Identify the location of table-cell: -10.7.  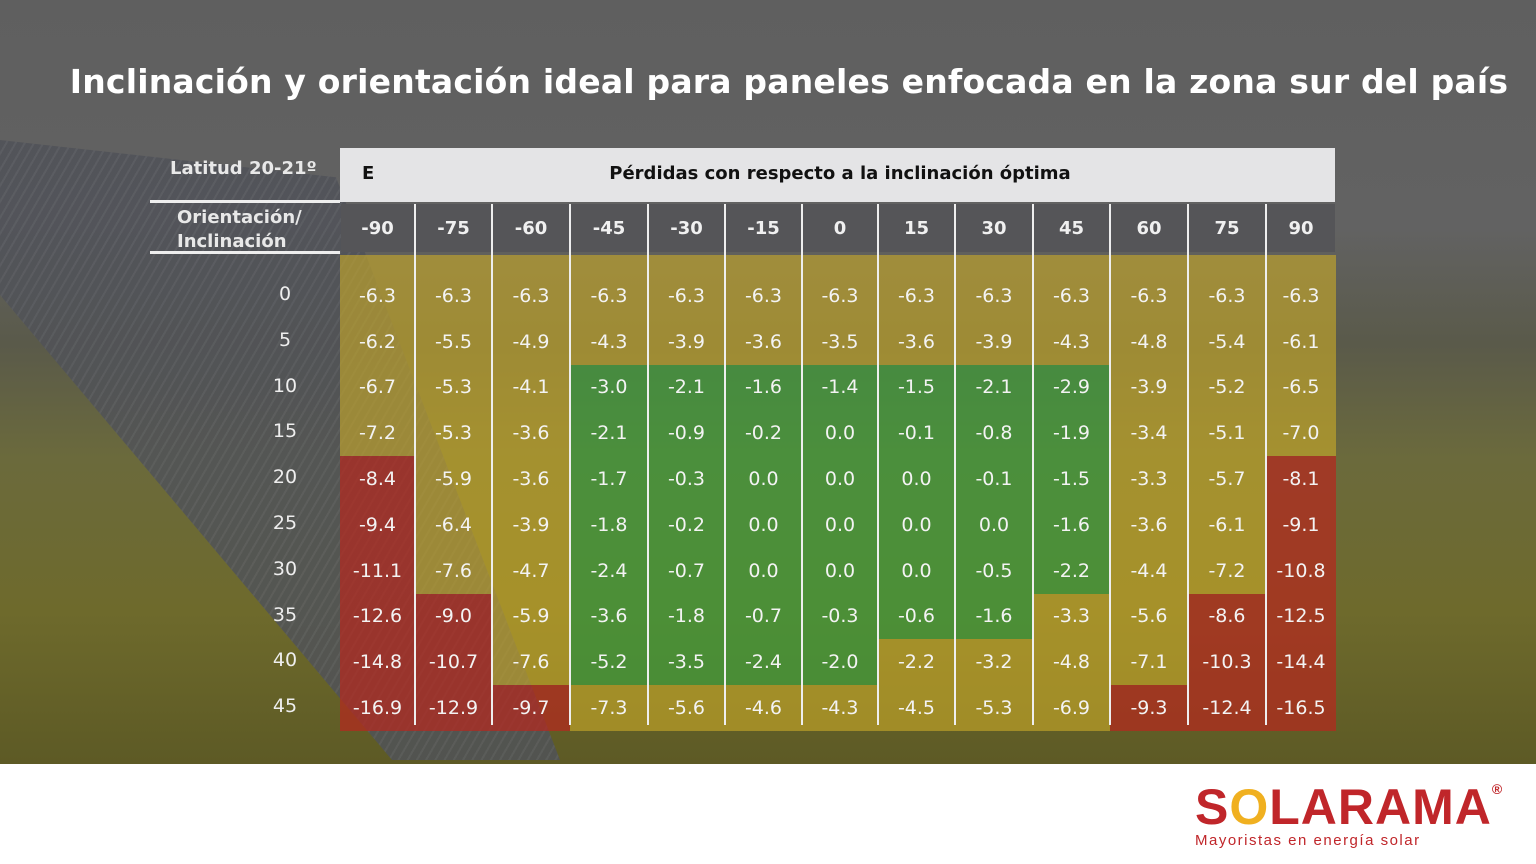
(453, 662).